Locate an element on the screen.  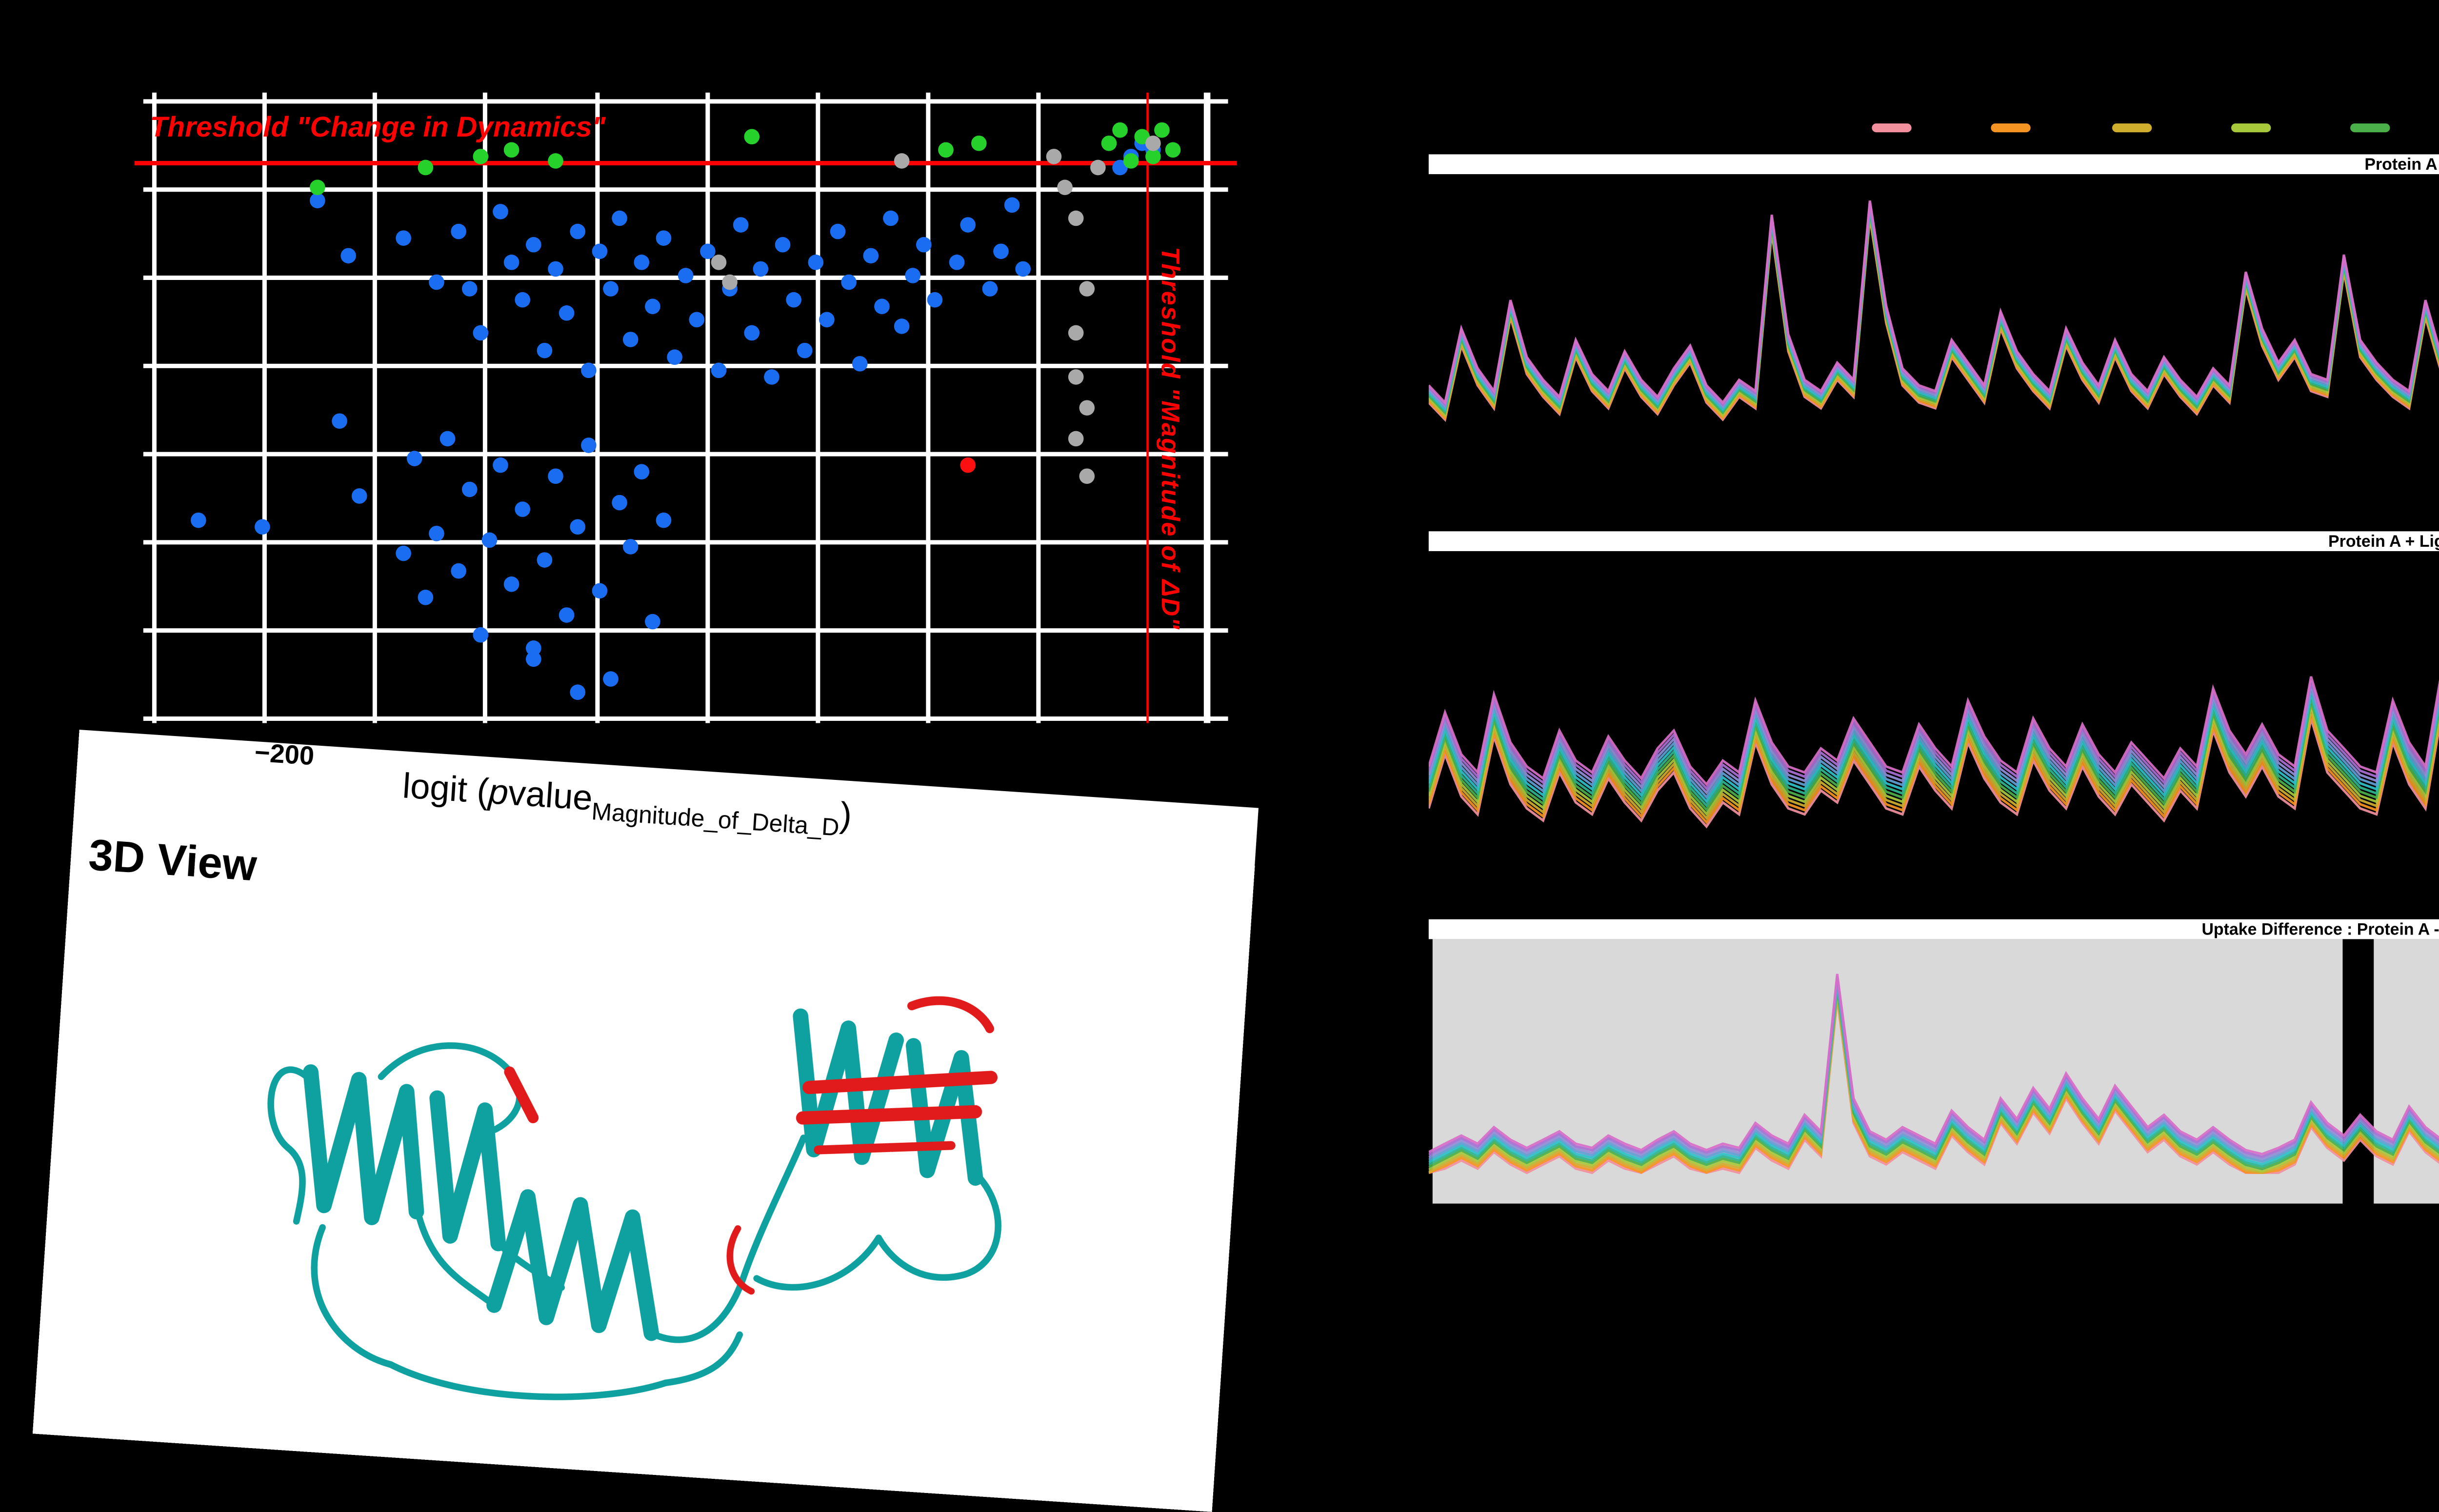
protein-structure is located at coordinates (635, 1181).